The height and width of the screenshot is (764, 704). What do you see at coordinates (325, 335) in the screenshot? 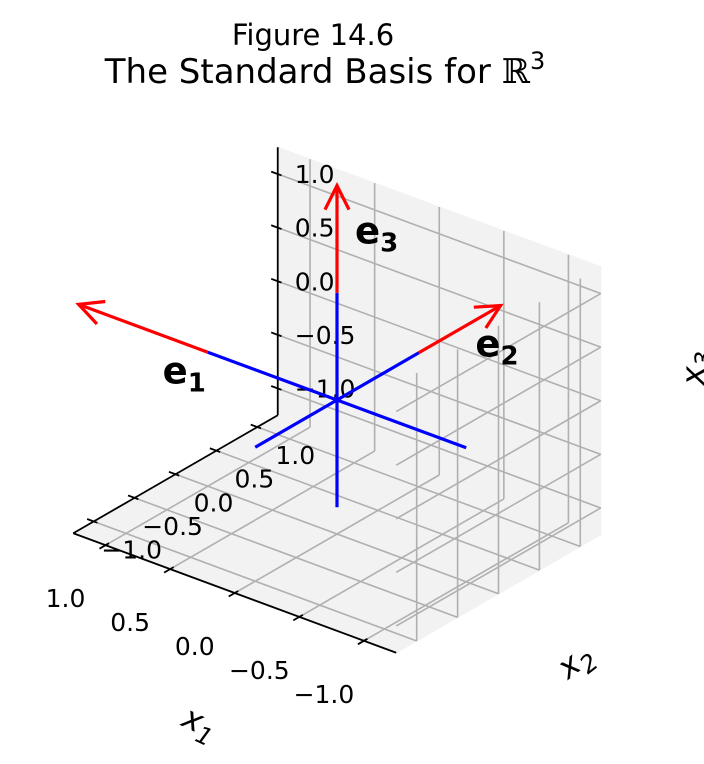
I see `x3-tick-label: −0.5` at bounding box center [325, 335].